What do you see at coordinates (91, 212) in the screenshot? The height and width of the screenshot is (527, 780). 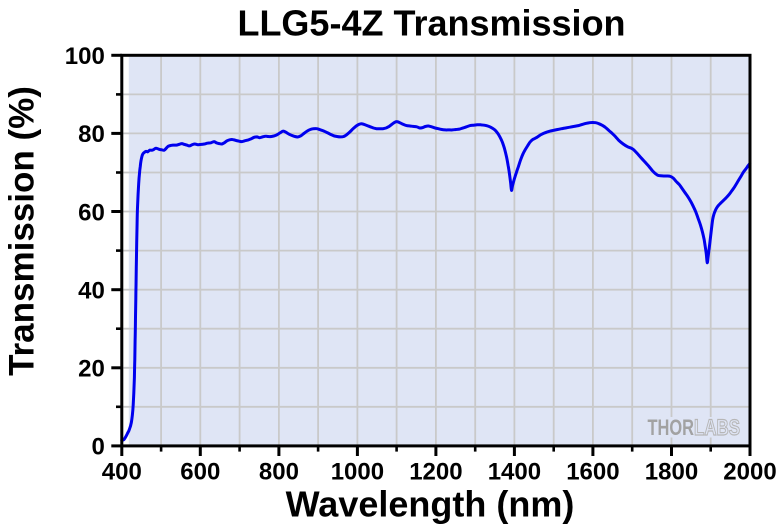 I see `svg-text: 60` at bounding box center [91, 212].